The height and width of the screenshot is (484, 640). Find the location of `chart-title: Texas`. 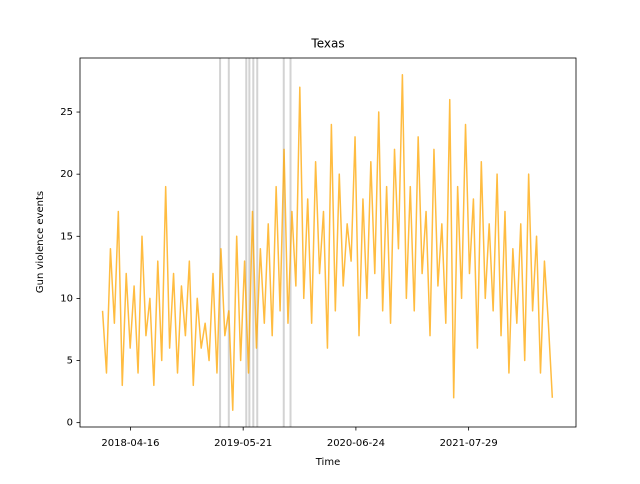

chart-title: Texas is located at coordinates (327, 44).